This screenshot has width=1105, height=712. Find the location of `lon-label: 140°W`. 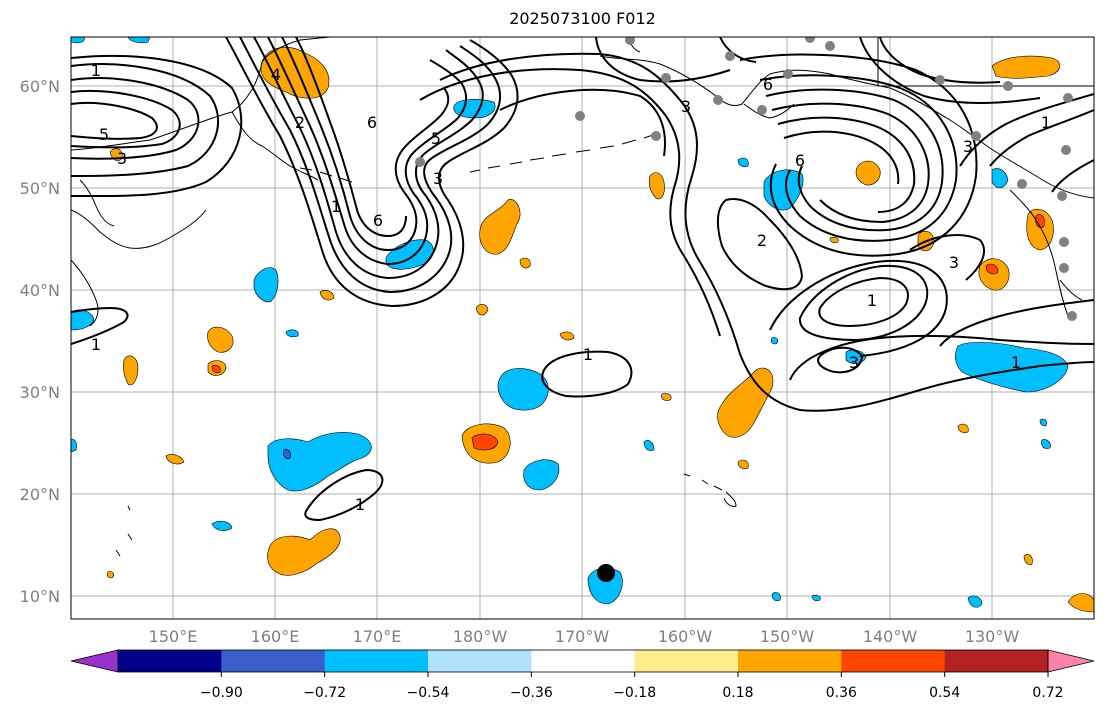

lon-label: 140°W is located at coordinates (890, 636).